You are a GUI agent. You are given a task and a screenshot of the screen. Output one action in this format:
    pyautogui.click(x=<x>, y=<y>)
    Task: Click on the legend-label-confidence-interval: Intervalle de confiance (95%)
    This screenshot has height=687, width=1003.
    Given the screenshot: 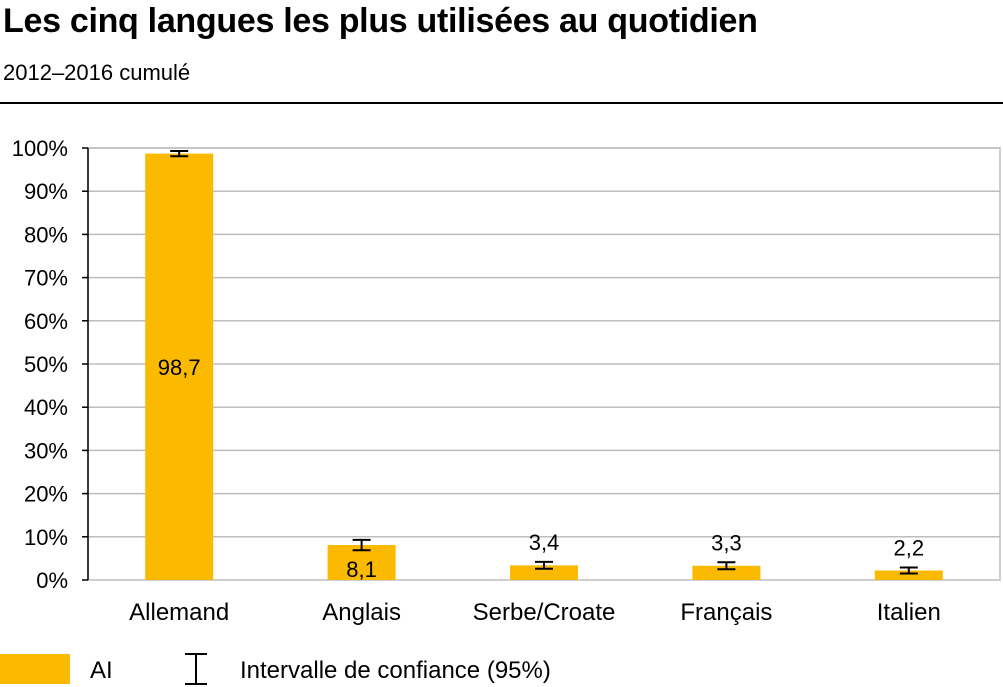 What is the action you would take?
    pyautogui.click(x=395, y=670)
    